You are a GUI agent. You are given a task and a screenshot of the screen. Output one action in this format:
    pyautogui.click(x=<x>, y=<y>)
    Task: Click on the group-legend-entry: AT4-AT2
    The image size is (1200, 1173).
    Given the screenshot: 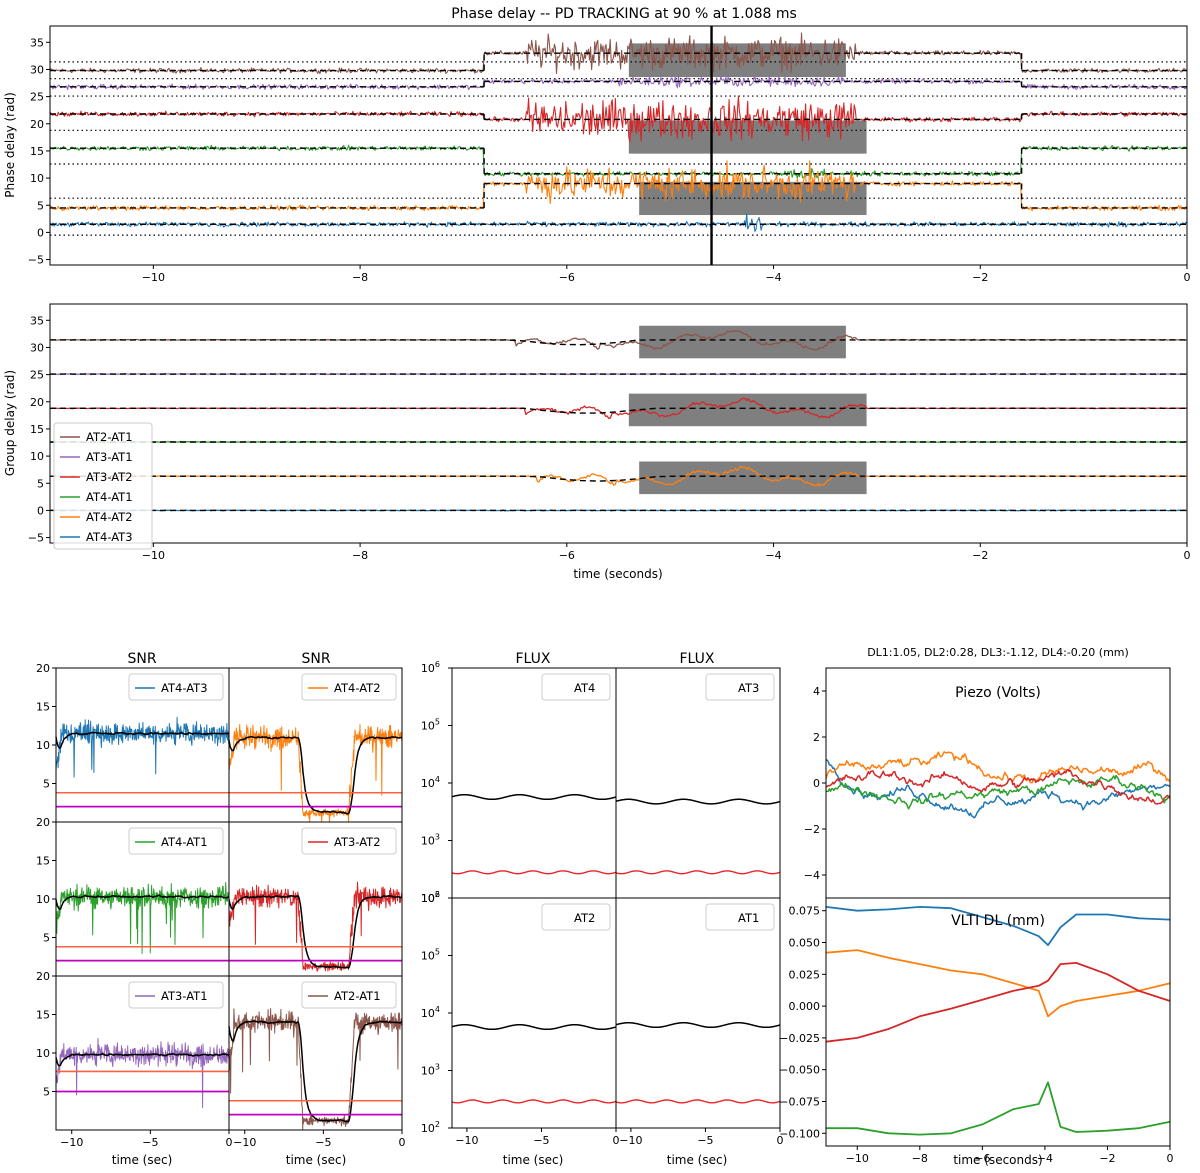 What is the action you would take?
    pyautogui.click(x=109, y=517)
    